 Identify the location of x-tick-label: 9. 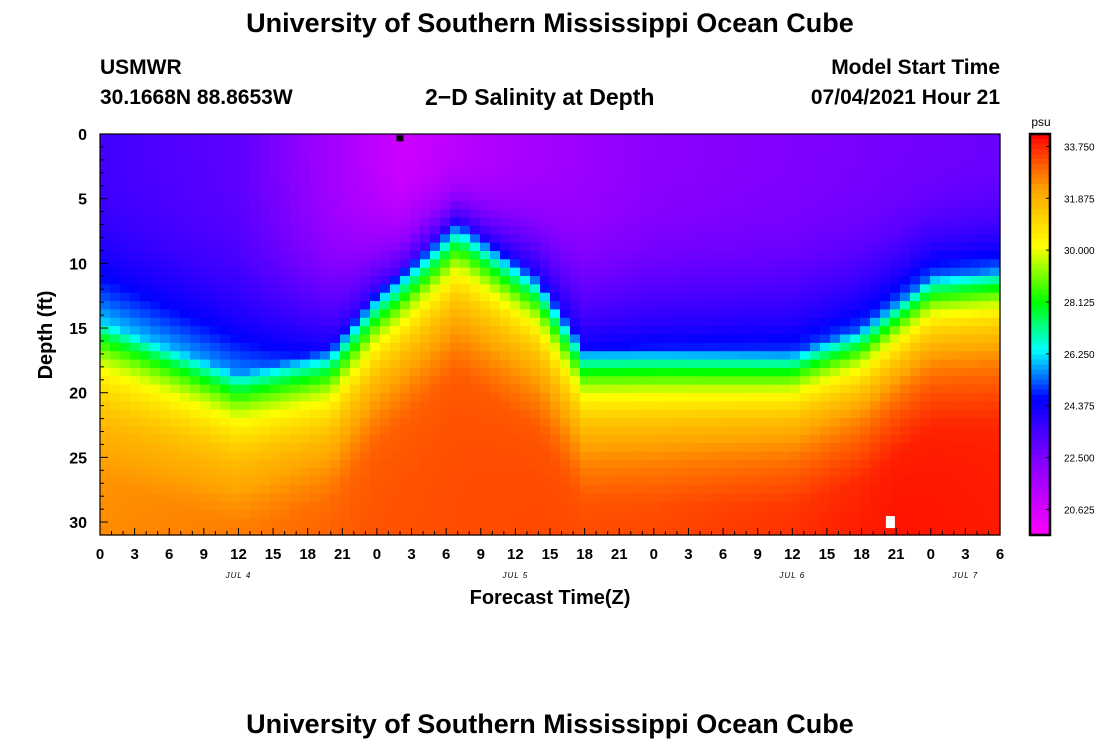
(204, 554).